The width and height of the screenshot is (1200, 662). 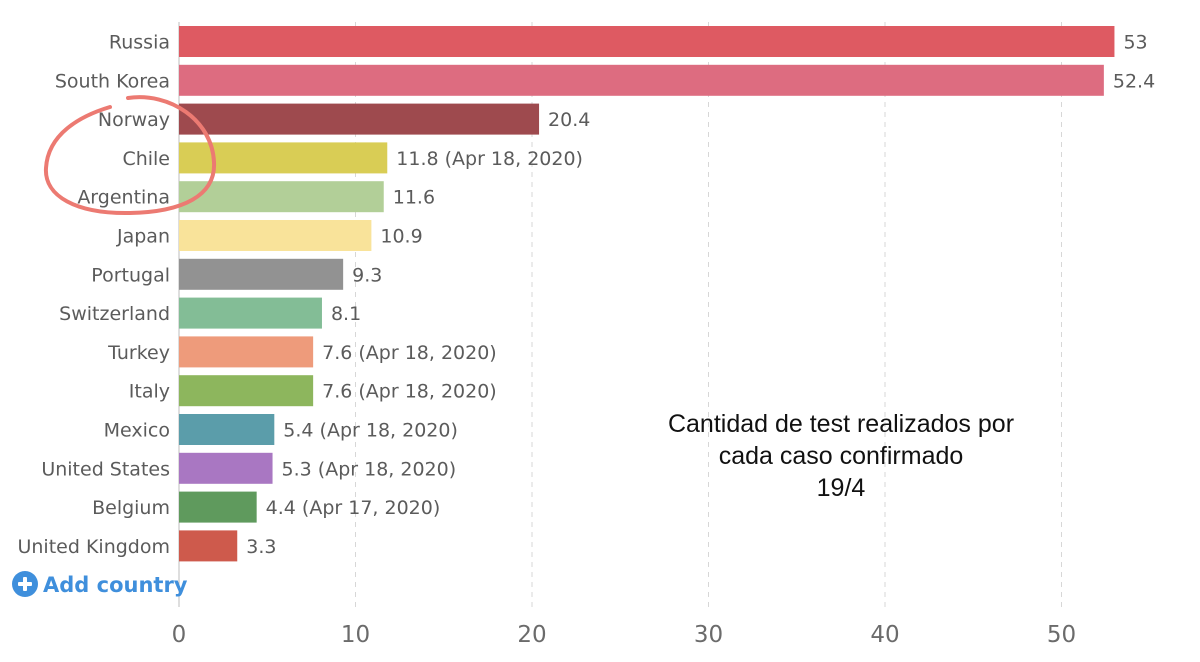 What do you see at coordinates (353, 508) in the screenshot?
I see `value-label: 4.4 (Apr 17, 2020)` at bounding box center [353, 508].